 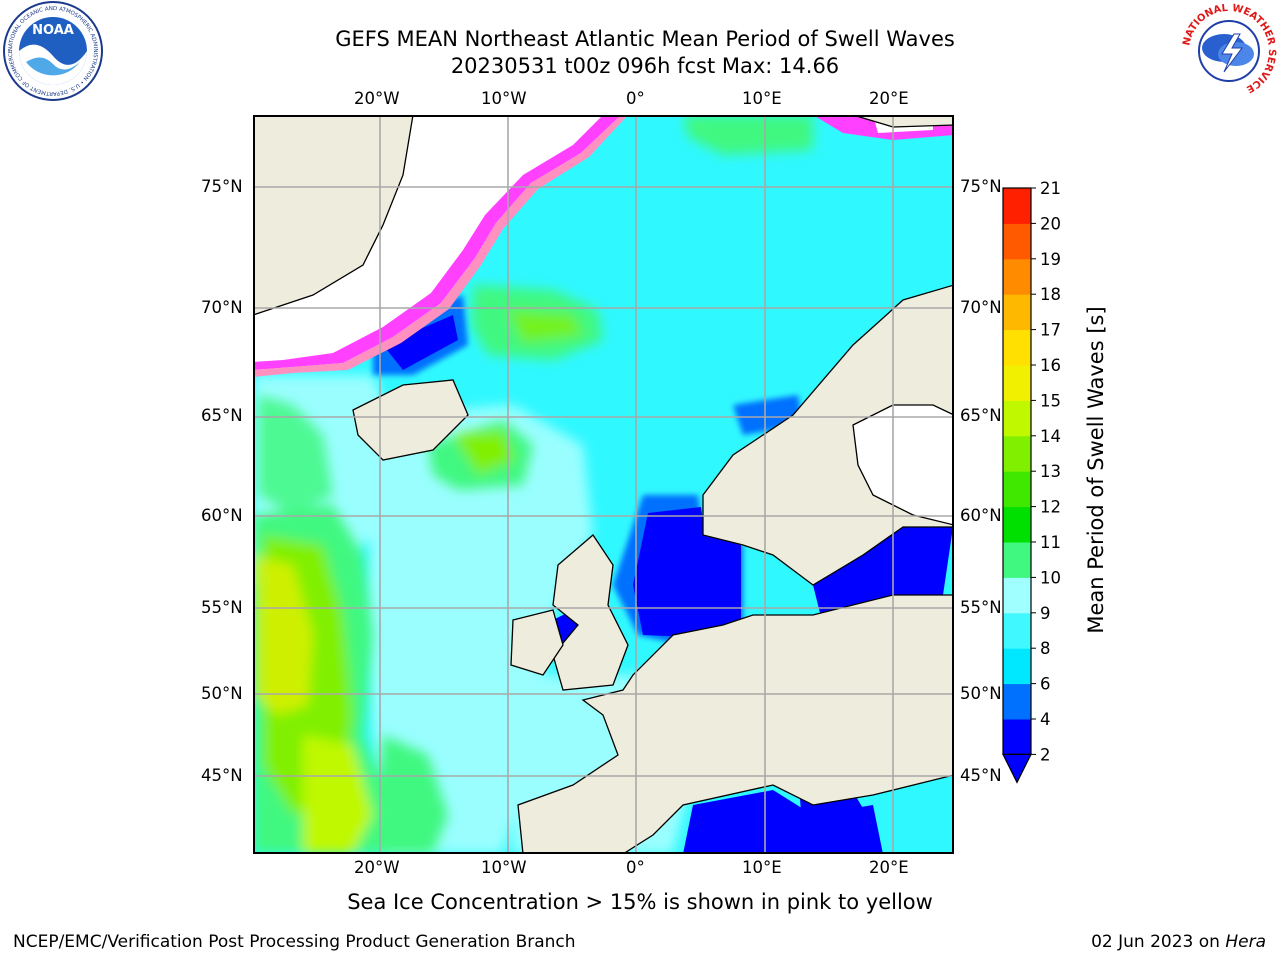 I want to click on colorbar-tick-label: 19, so click(x=1050, y=259).